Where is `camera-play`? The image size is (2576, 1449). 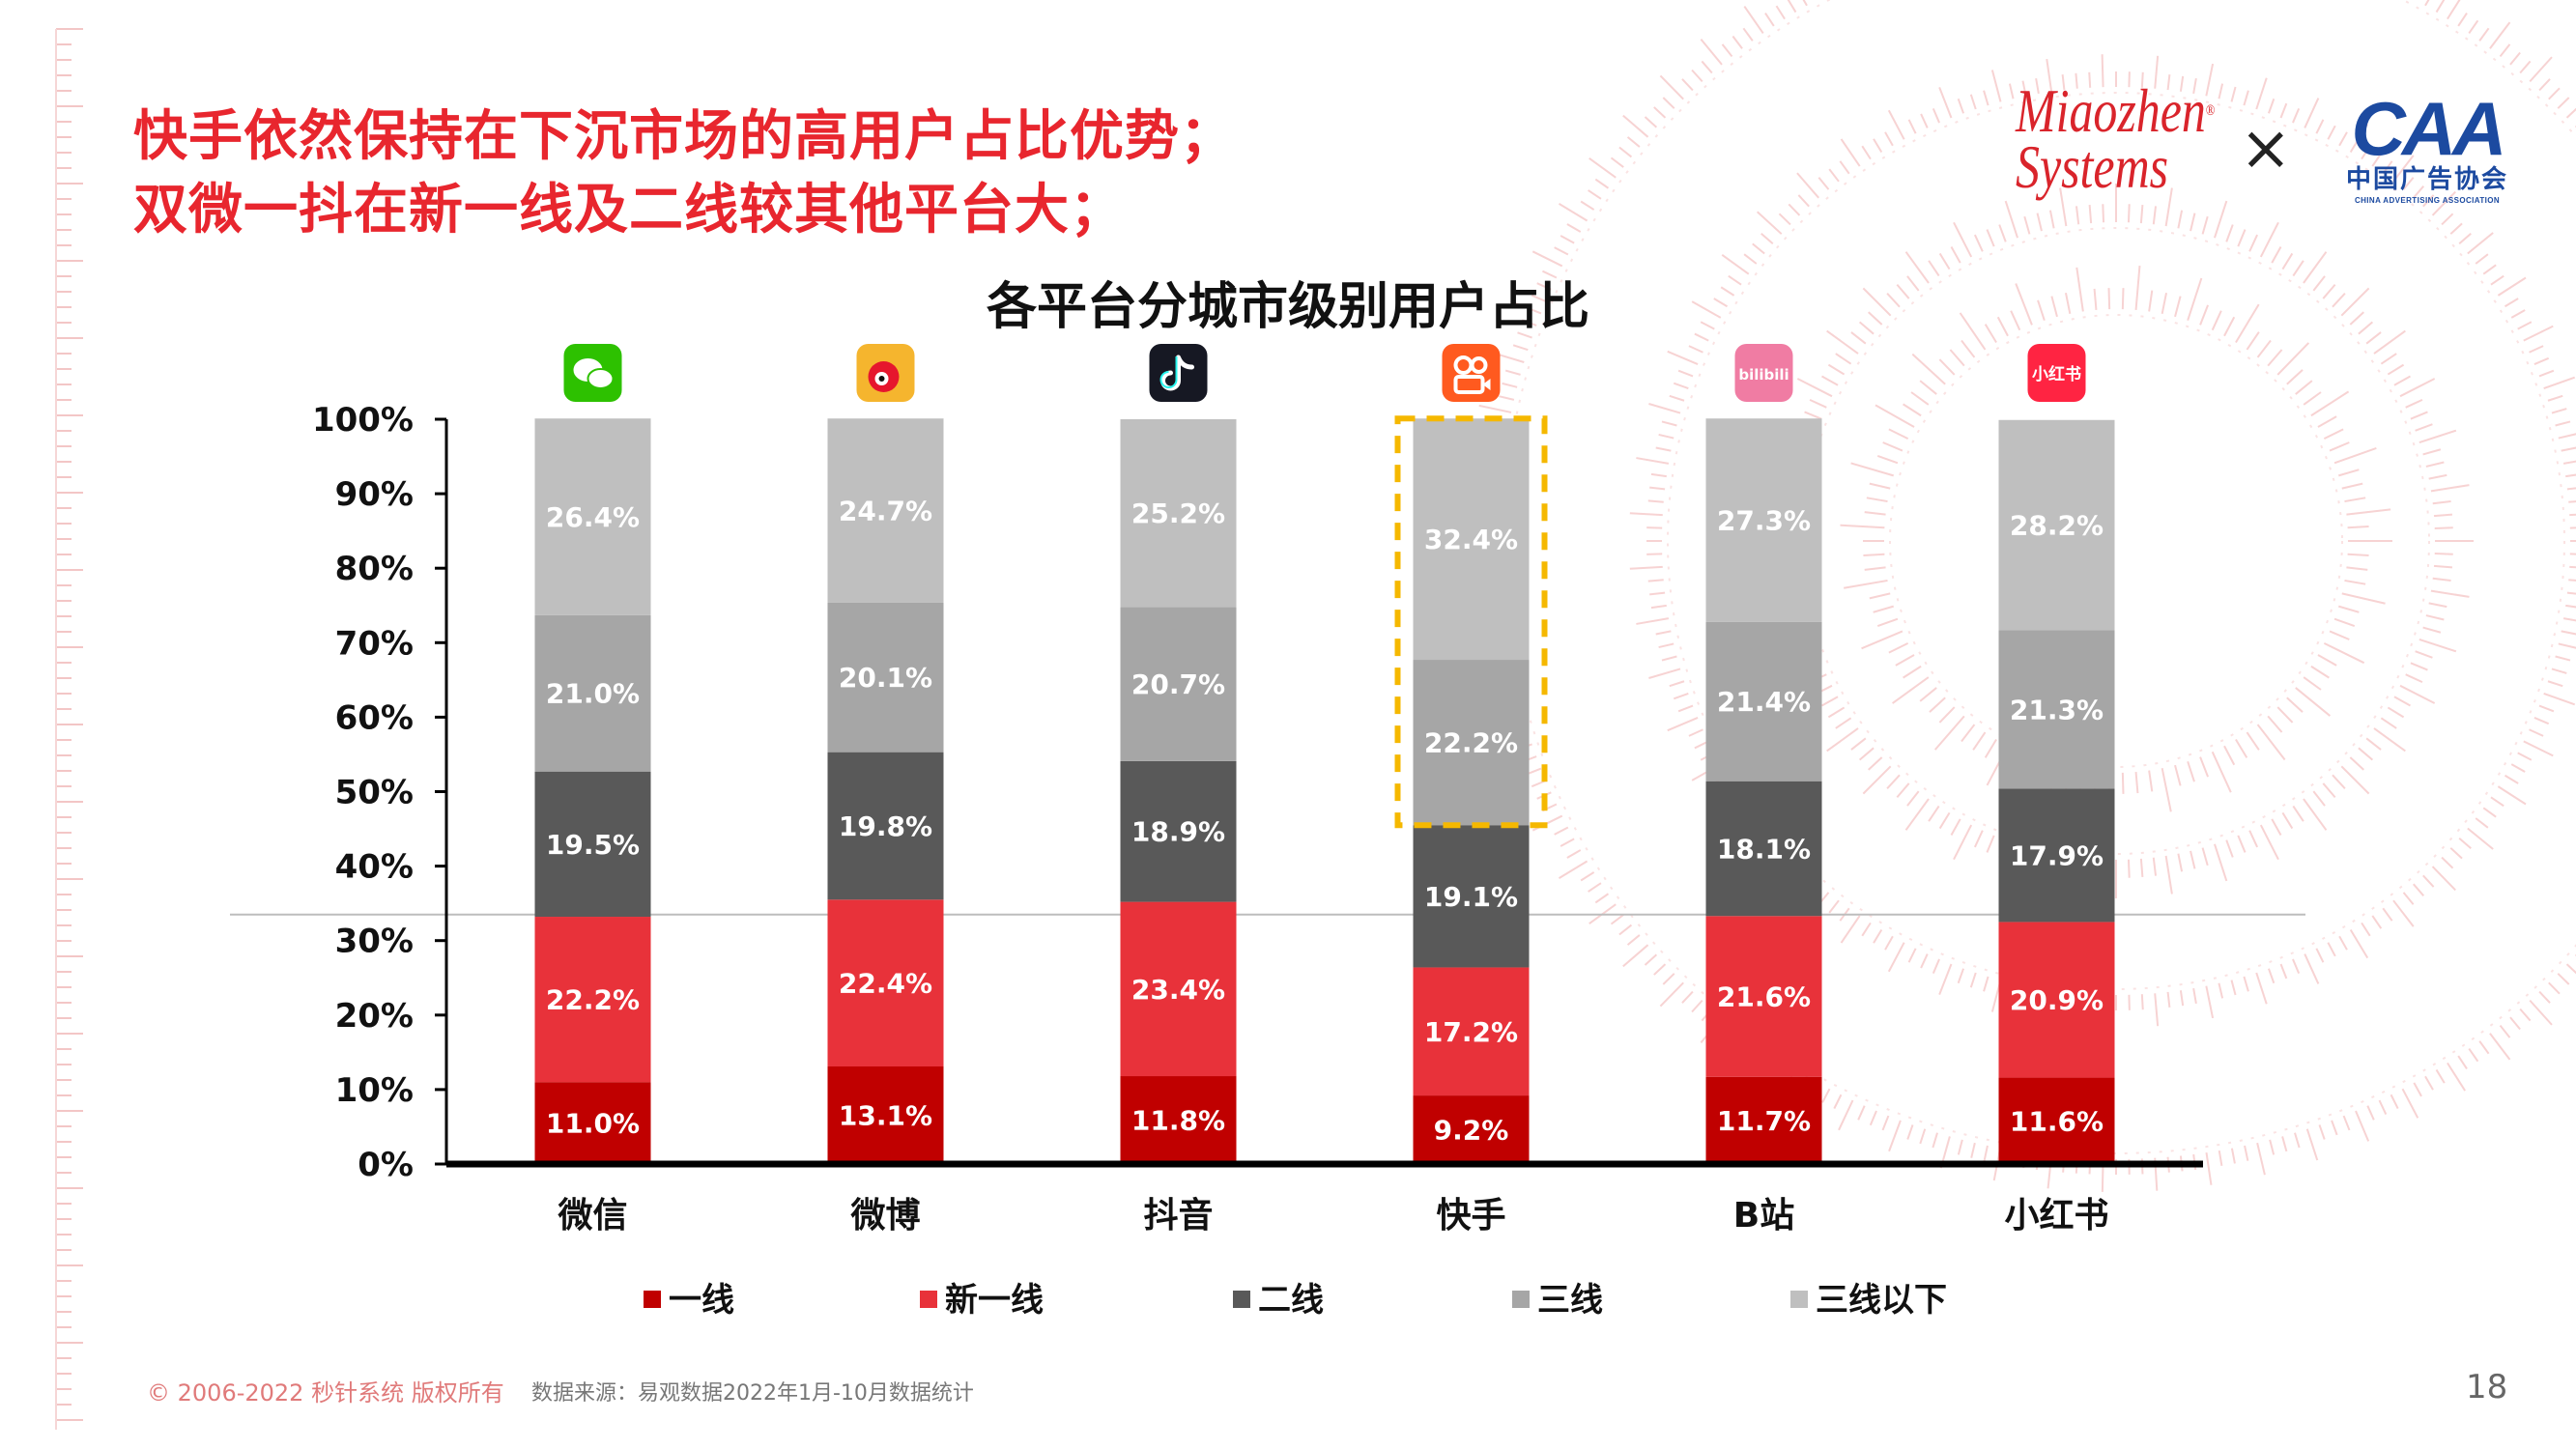 camera-play is located at coordinates (1487, 384).